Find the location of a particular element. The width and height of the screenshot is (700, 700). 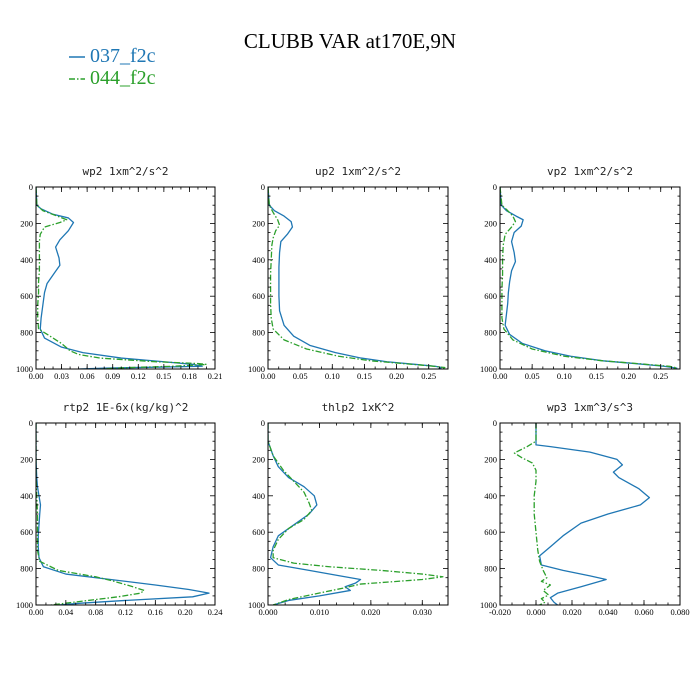

panel-title: up2 1xm^2/s^2 is located at coordinates (358, 171).